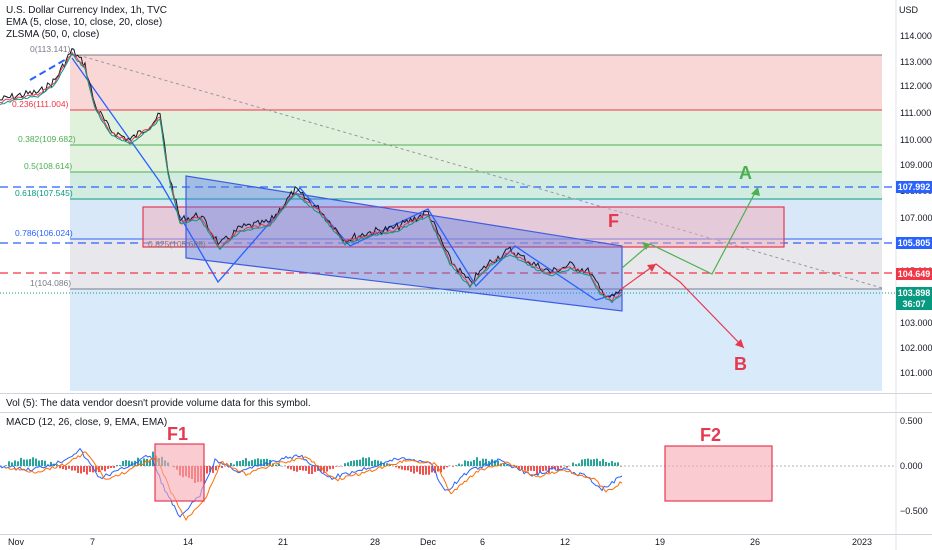  Describe the element at coordinates (40, 104) in the screenshot. I see `fib-label-0236: 0.236(111.004)` at that location.